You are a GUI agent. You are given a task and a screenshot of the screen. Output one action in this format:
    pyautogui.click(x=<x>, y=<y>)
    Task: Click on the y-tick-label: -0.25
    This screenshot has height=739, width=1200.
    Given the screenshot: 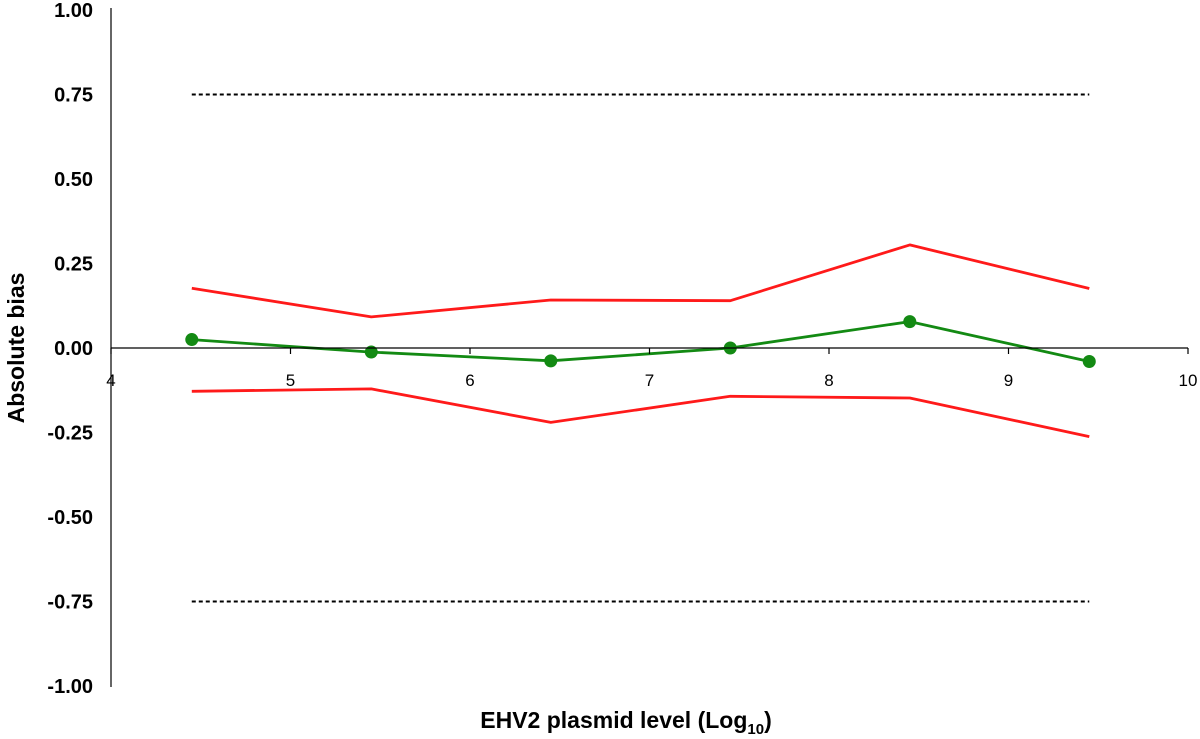 What is the action you would take?
    pyautogui.click(x=70, y=434)
    